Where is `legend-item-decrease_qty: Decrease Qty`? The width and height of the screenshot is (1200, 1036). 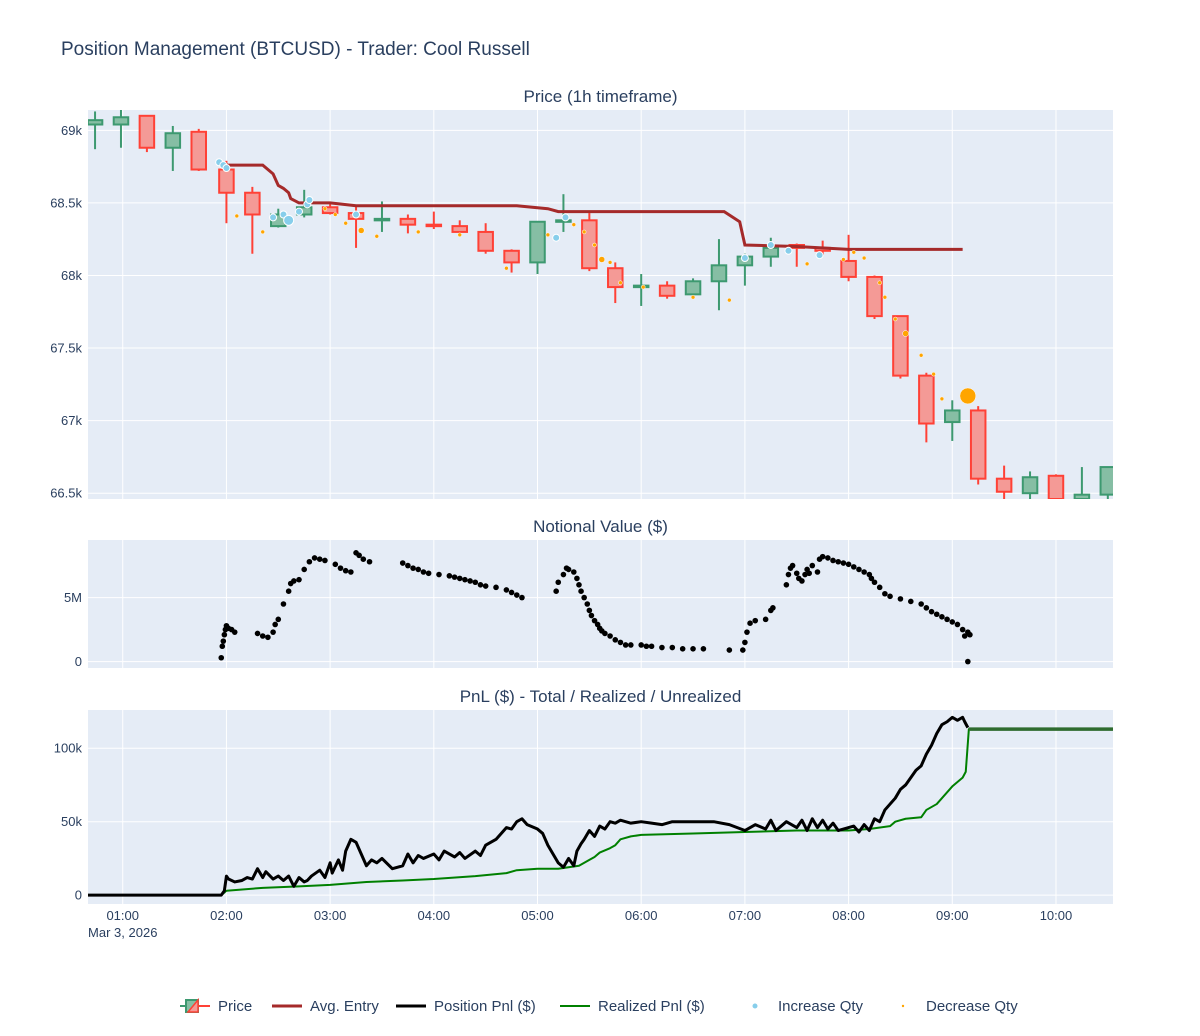
legend-item-decrease_qty: Decrease Qty is located at coordinates (959, 1006).